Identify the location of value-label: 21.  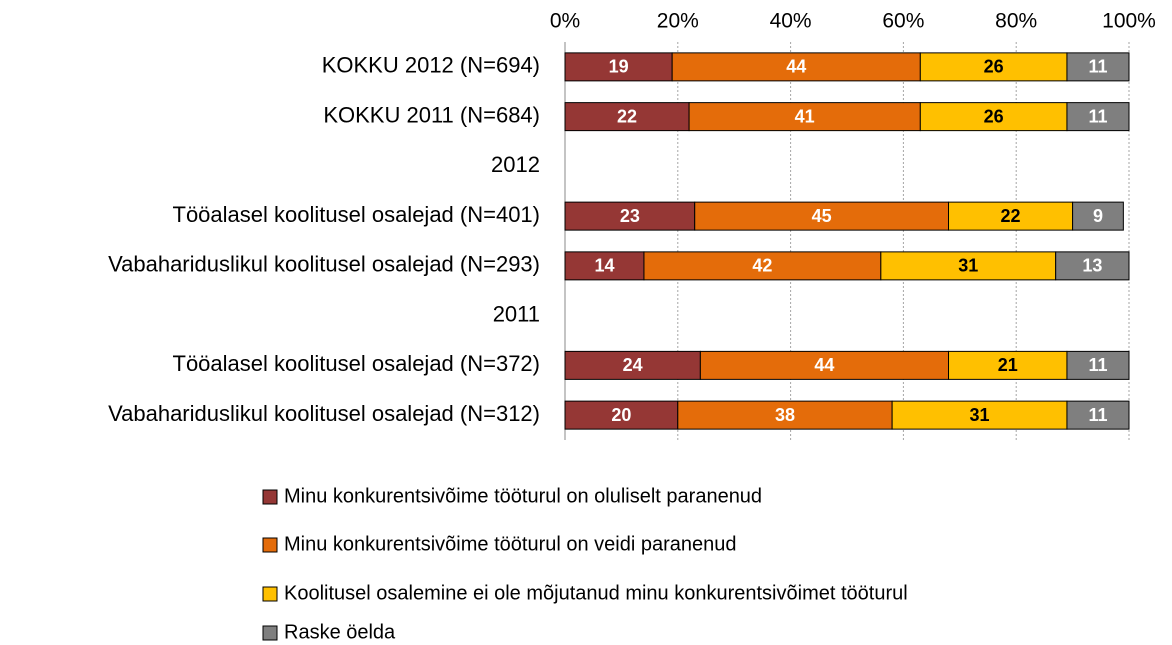
(1008, 365).